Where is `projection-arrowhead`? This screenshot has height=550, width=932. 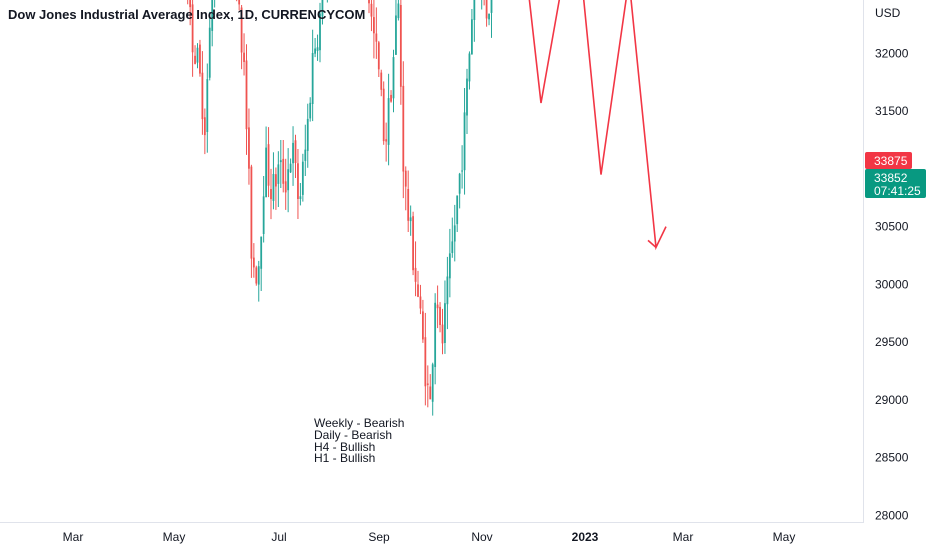
projection-arrowhead is located at coordinates (652, 244).